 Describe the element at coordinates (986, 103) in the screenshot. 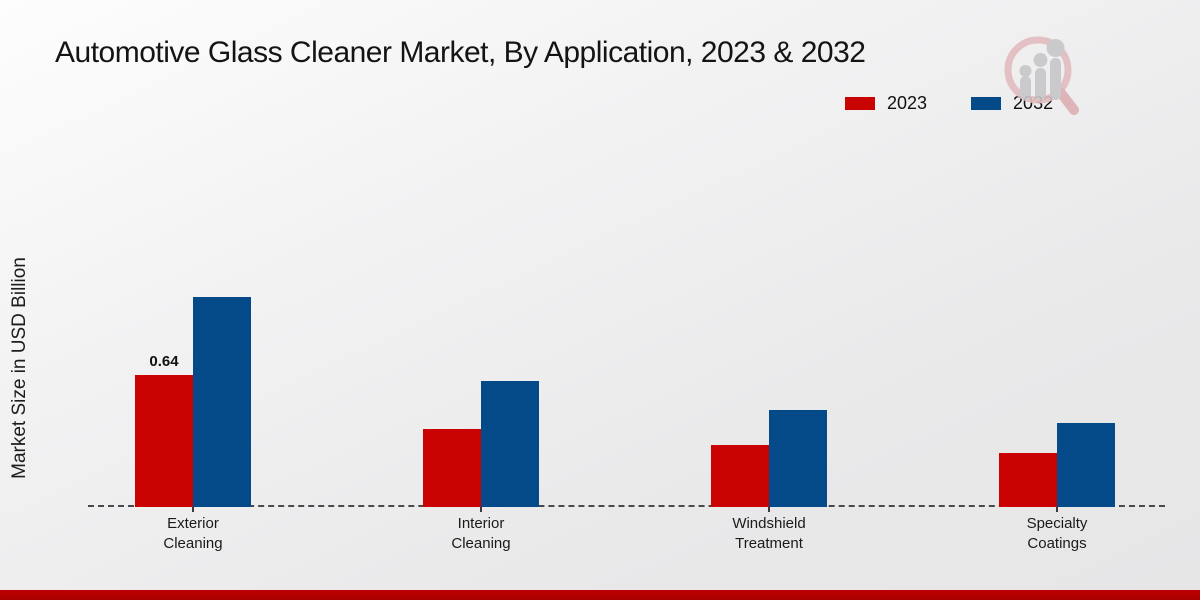

I see `legend-swatch-2032-icon` at that location.